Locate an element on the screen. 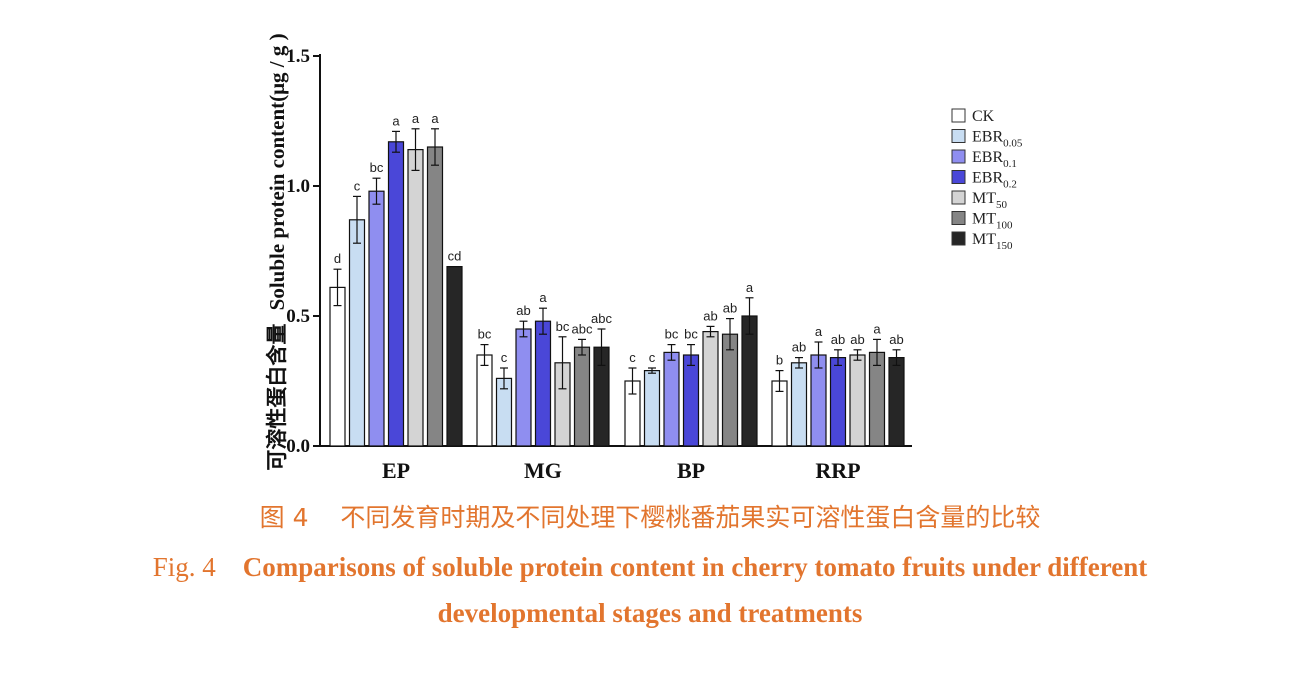  y-axis-title: 可溶性蛋白含量 Soluble protein content(μg / g ) is located at coordinates (277, 251).